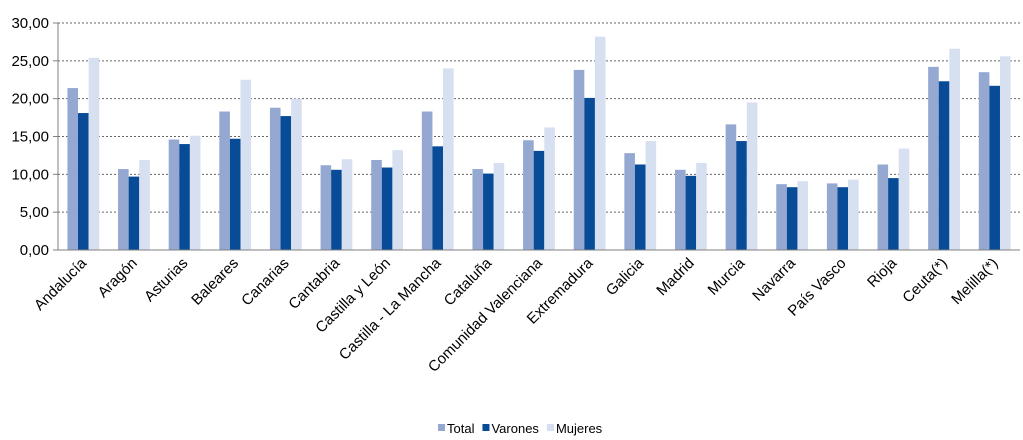  I want to click on y-tick-label: 10,00, so click(30, 174).